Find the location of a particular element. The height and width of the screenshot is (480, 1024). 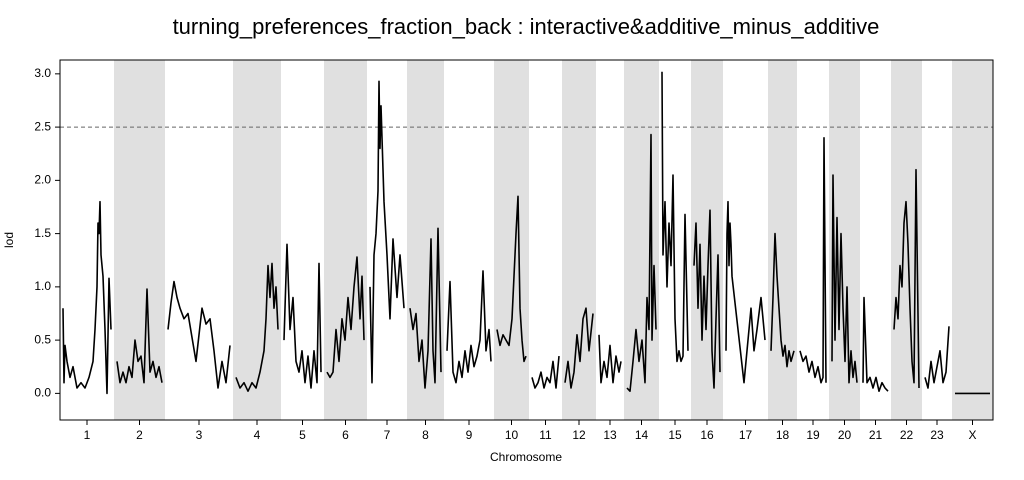

x-tick-label: 19 is located at coordinates (813, 435).